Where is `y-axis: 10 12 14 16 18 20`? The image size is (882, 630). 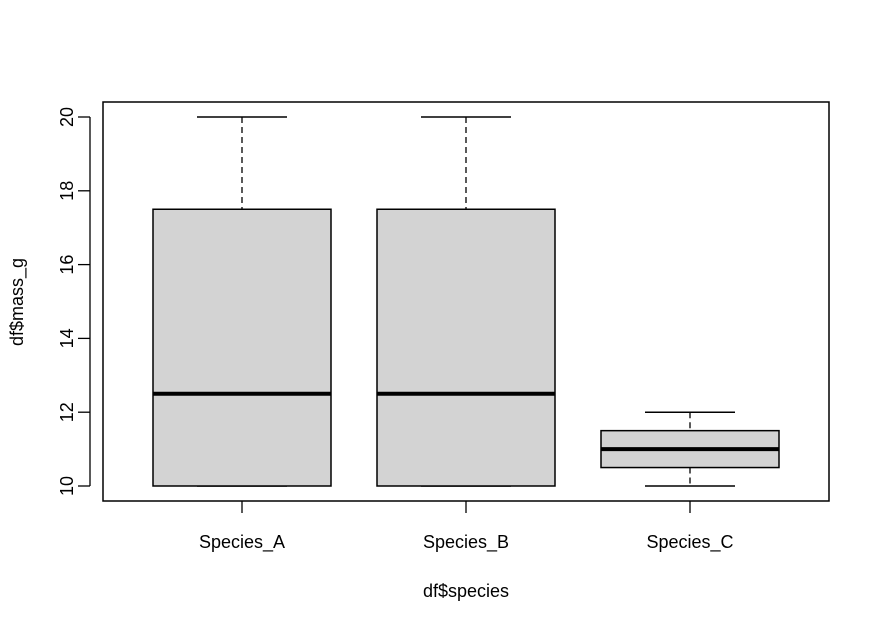
y-axis: 10 12 14 16 18 20 is located at coordinates (74, 301).